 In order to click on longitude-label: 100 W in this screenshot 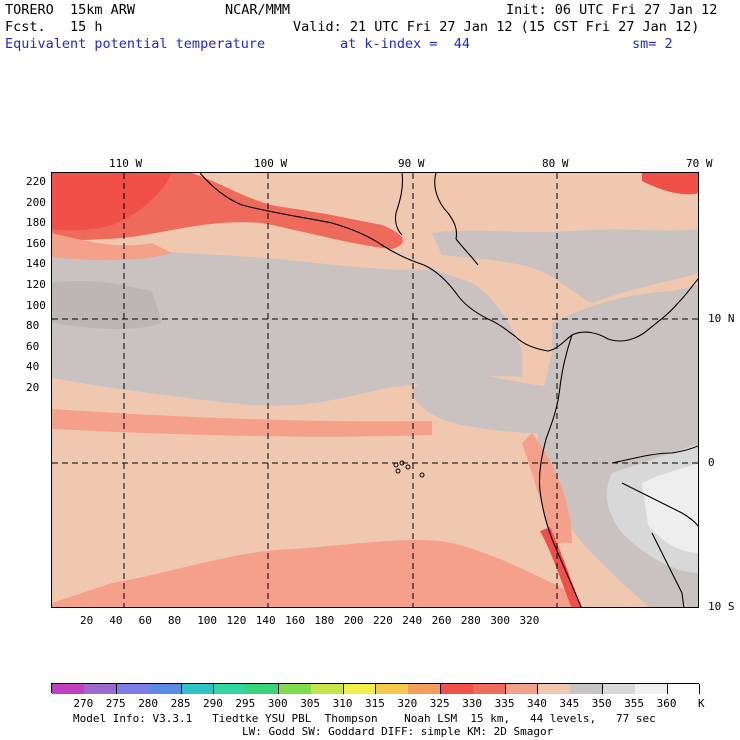, I will do `click(271, 163)`.